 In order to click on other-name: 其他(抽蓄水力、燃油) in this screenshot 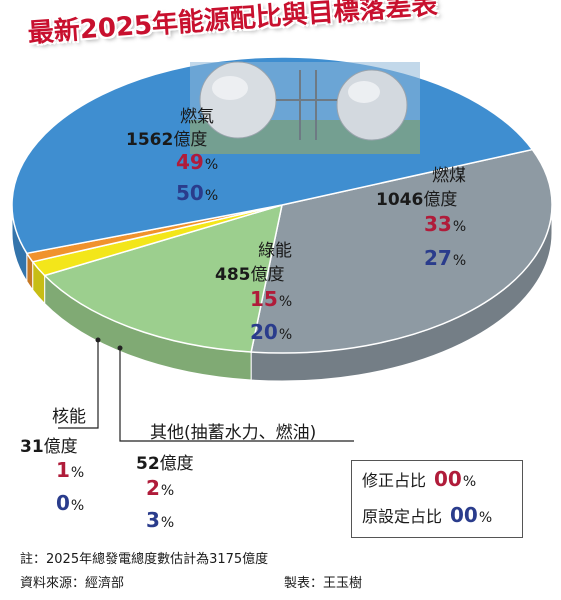, I will do `click(233, 433)`.